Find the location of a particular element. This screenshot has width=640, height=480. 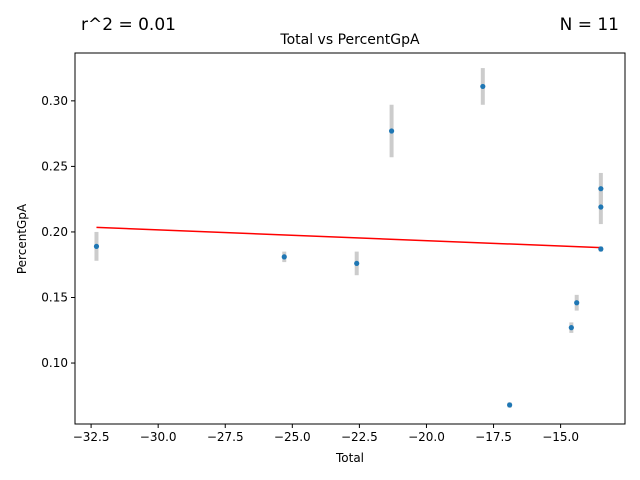

x-tick-label: −20.0 is located at coordinates (426, 437).